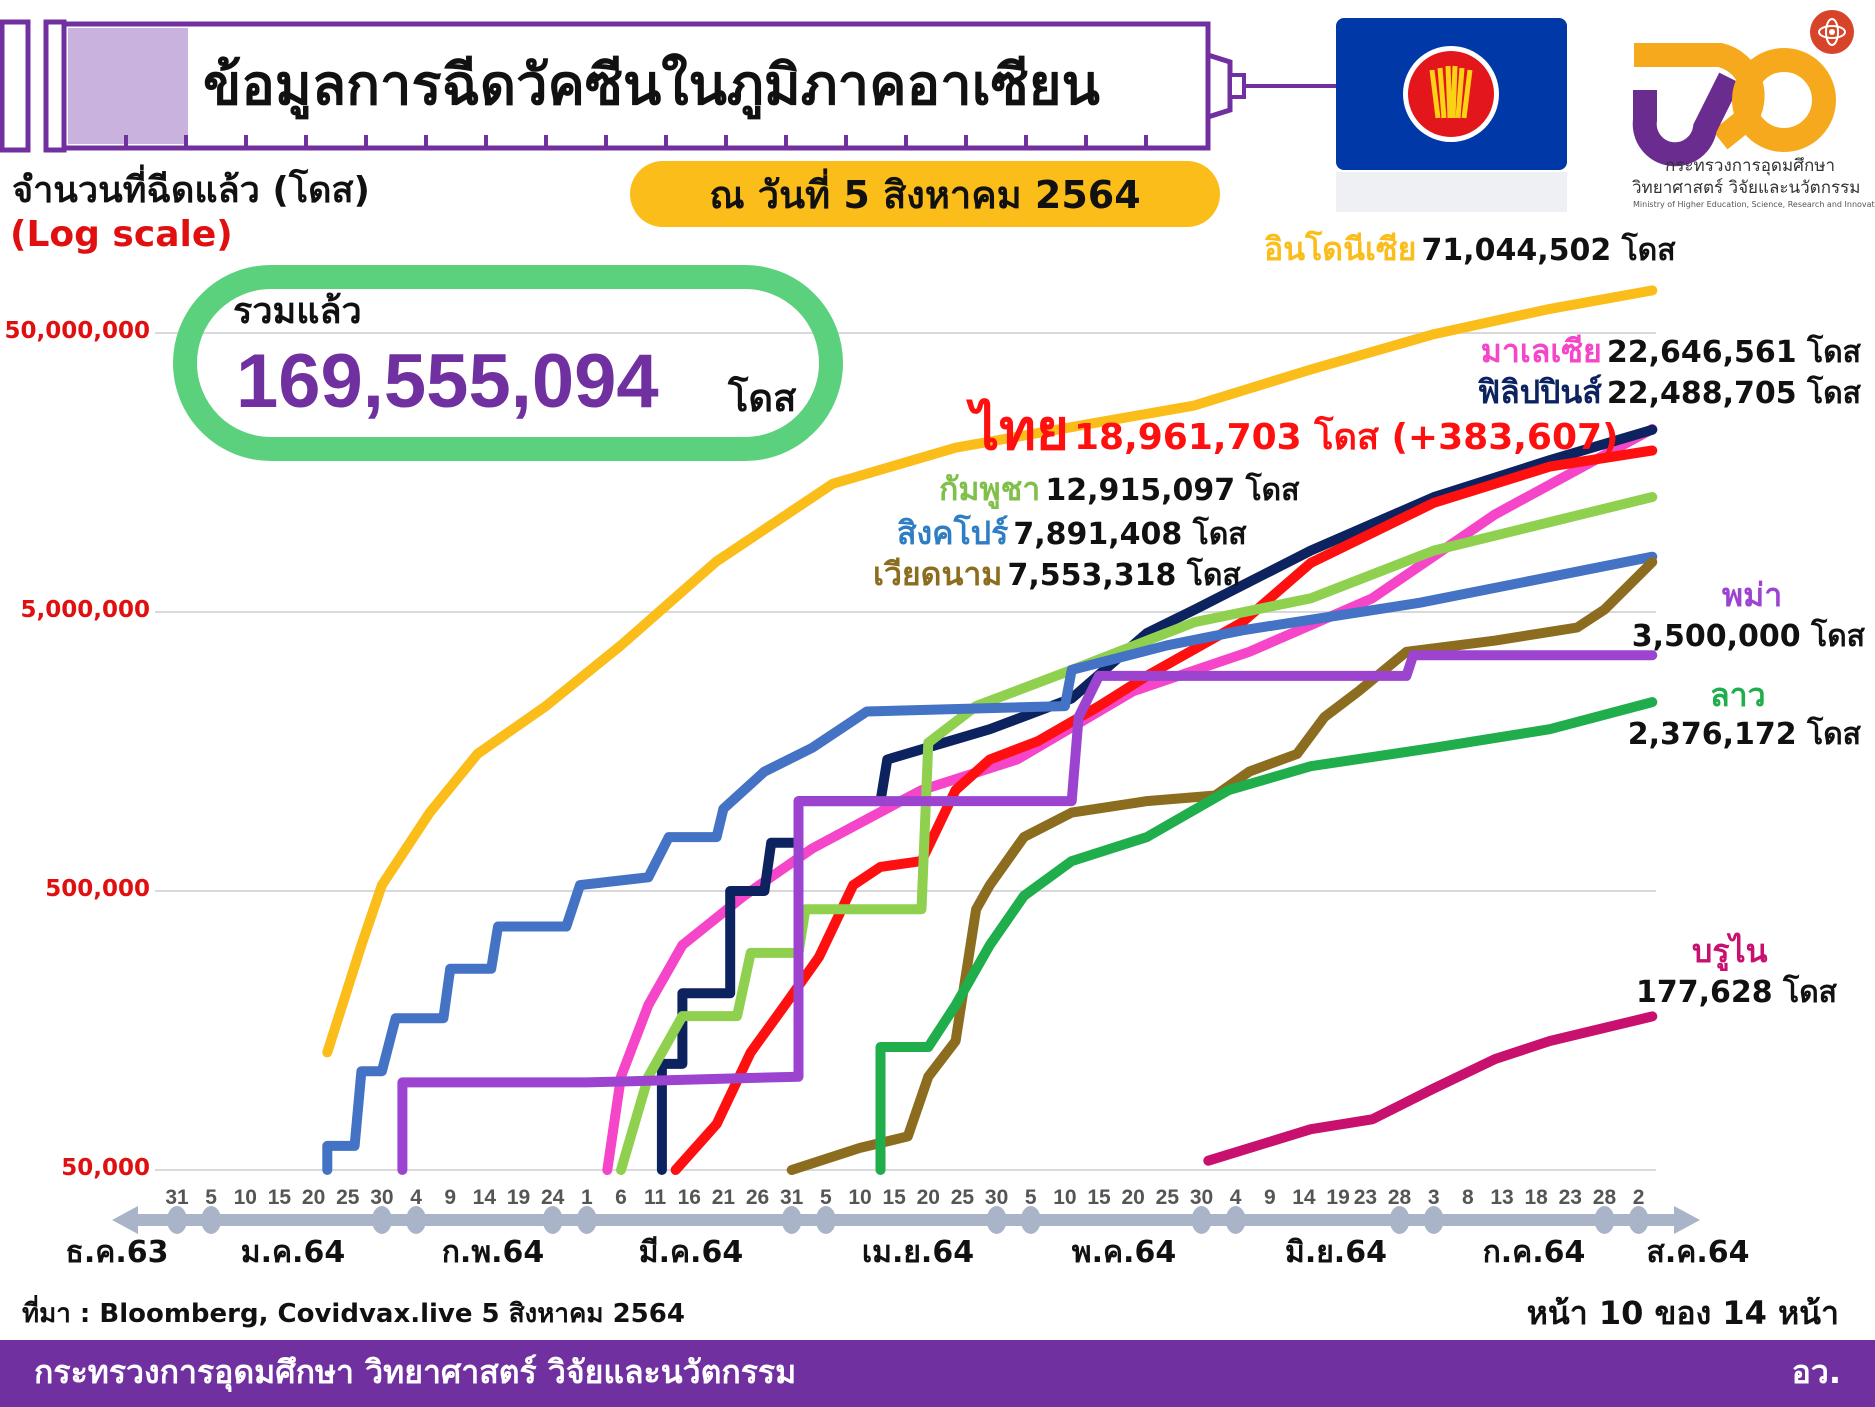 This screenshot has width=1875, height=1407. I want to click on footer-abbr: อว., so click(1816, 1372).